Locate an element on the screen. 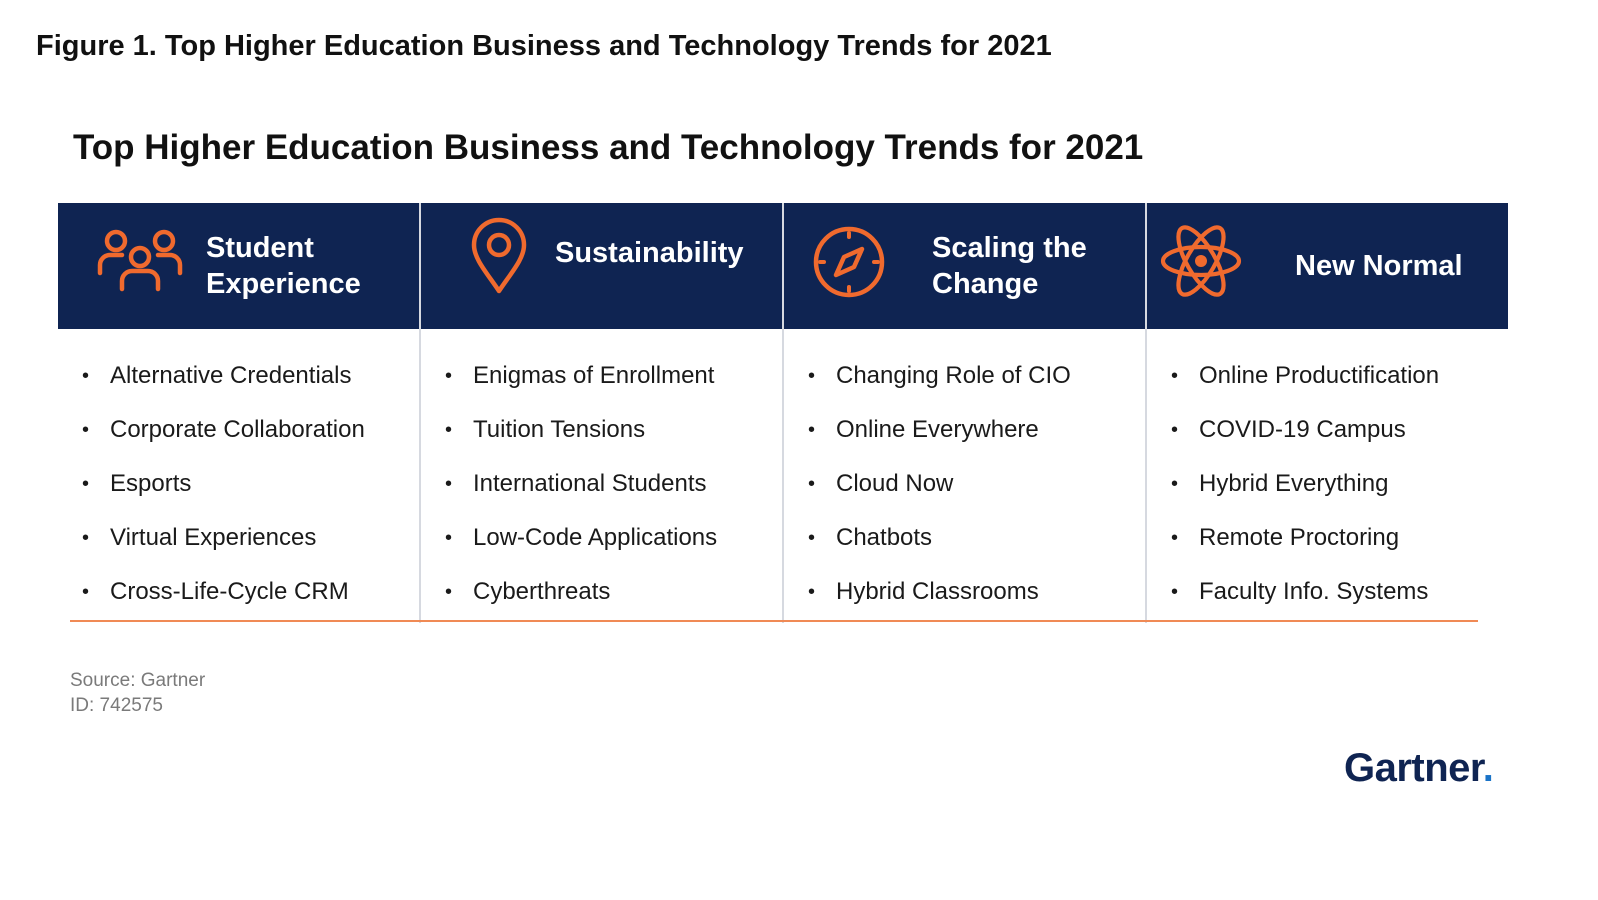 The width and height of the screenshot is (1598, 900). header-label: Student Experience is located at coordinates (283, 266).